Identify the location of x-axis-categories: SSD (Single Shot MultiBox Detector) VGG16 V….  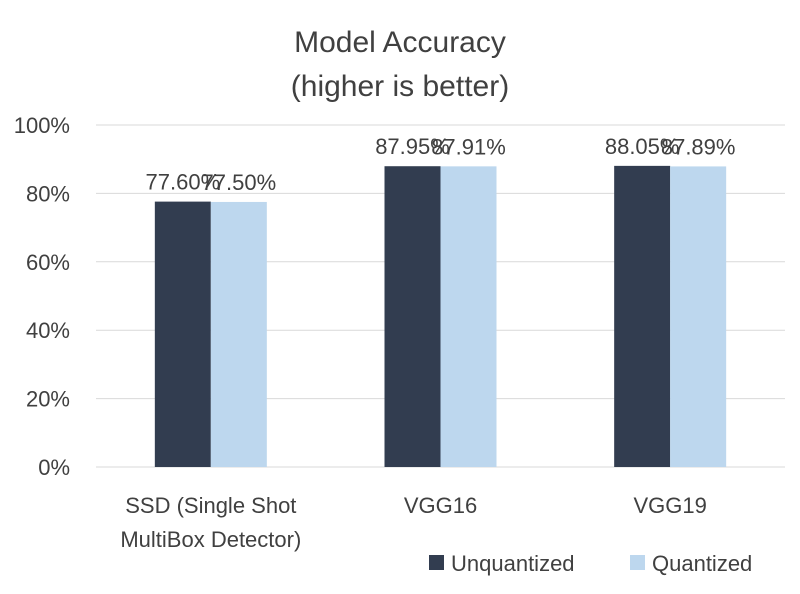
(413, 522).